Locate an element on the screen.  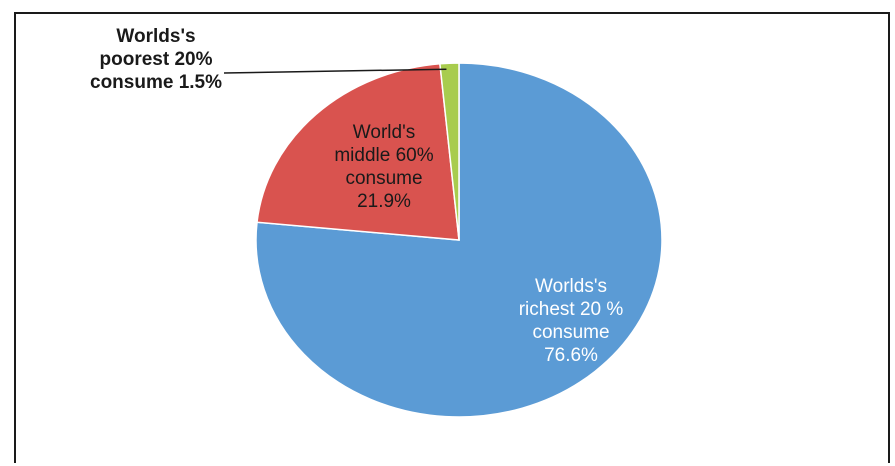
slice-middle is located at coordinates (358, 151).